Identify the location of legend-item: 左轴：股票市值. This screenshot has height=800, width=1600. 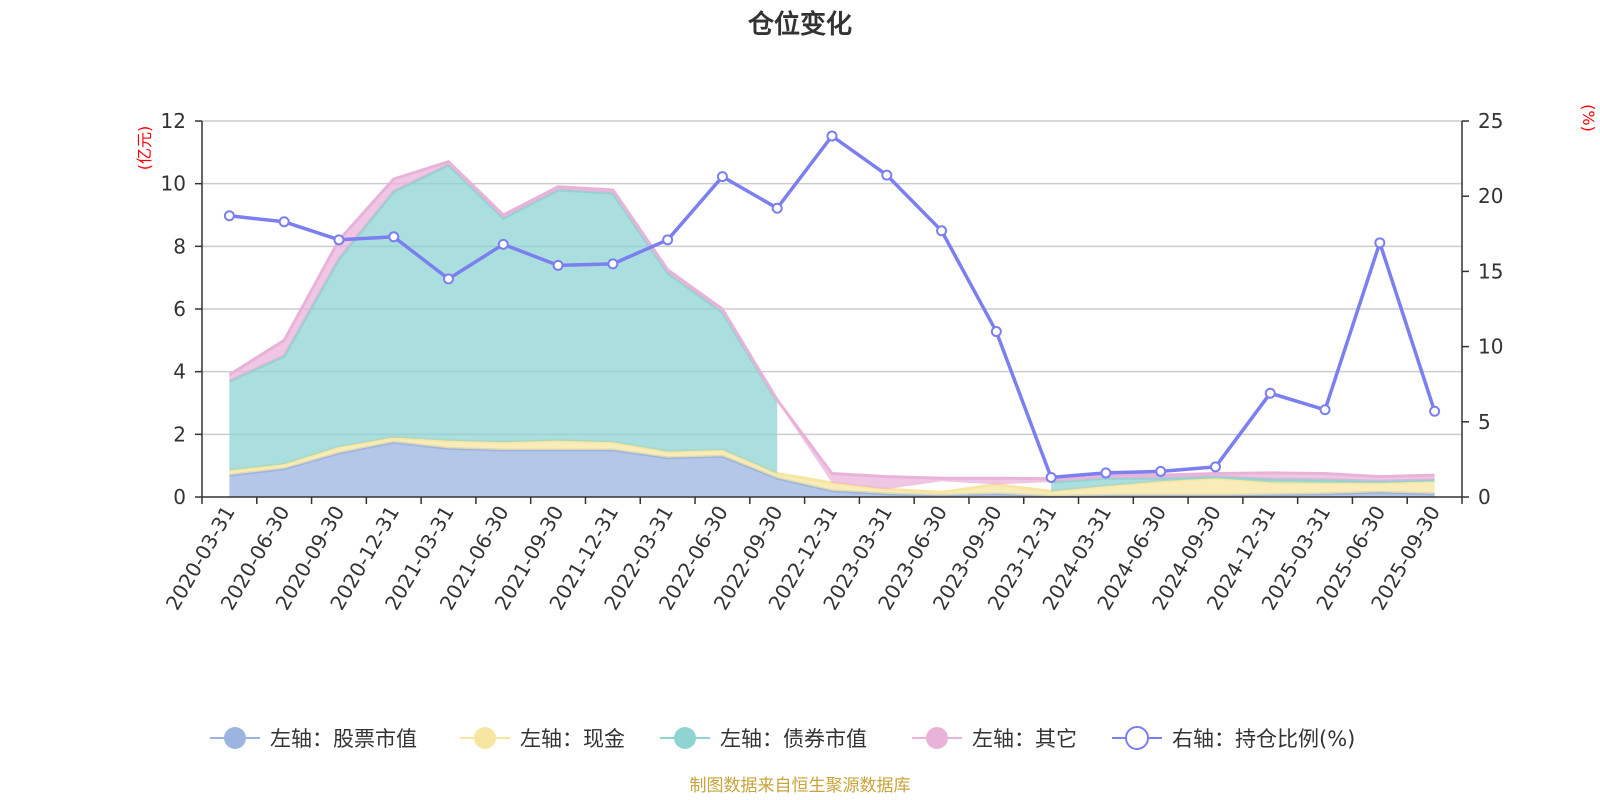
(313, 739).